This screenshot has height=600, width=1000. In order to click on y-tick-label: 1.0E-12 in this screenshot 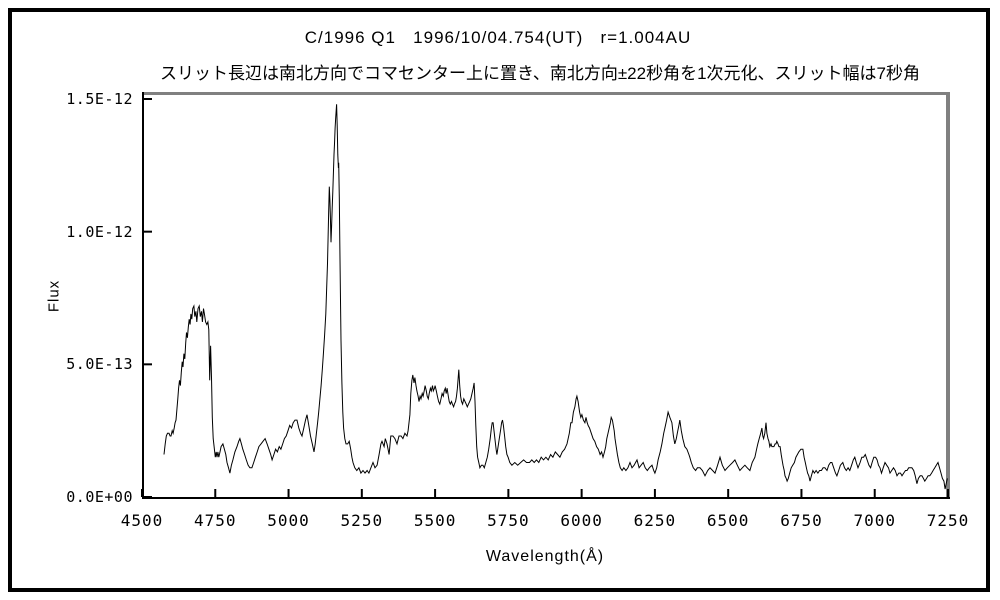, I will do `click(99, 231)`.